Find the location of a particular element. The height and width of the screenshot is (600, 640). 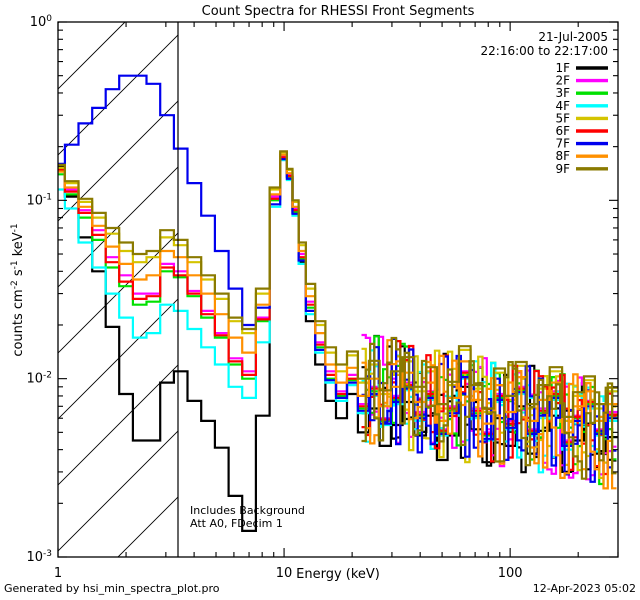

footer-generator: Generated by hsi_min_spectra_plot.pro is located at coordinates (112, 588).